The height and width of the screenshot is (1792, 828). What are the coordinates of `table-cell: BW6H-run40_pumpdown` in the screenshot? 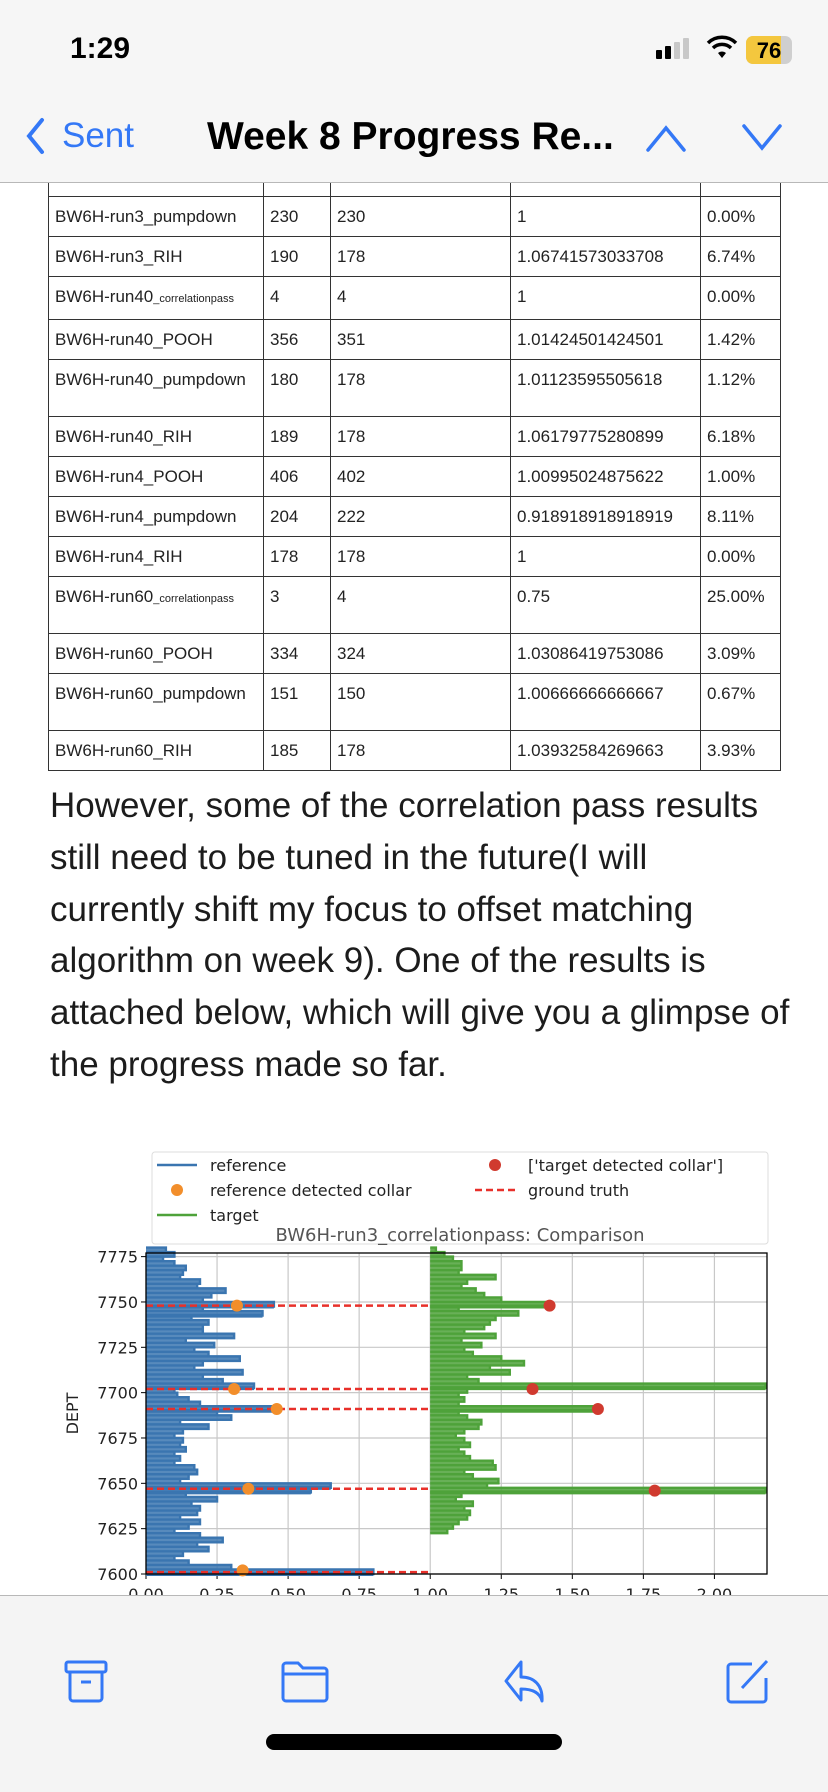 It's located at (156, 388).